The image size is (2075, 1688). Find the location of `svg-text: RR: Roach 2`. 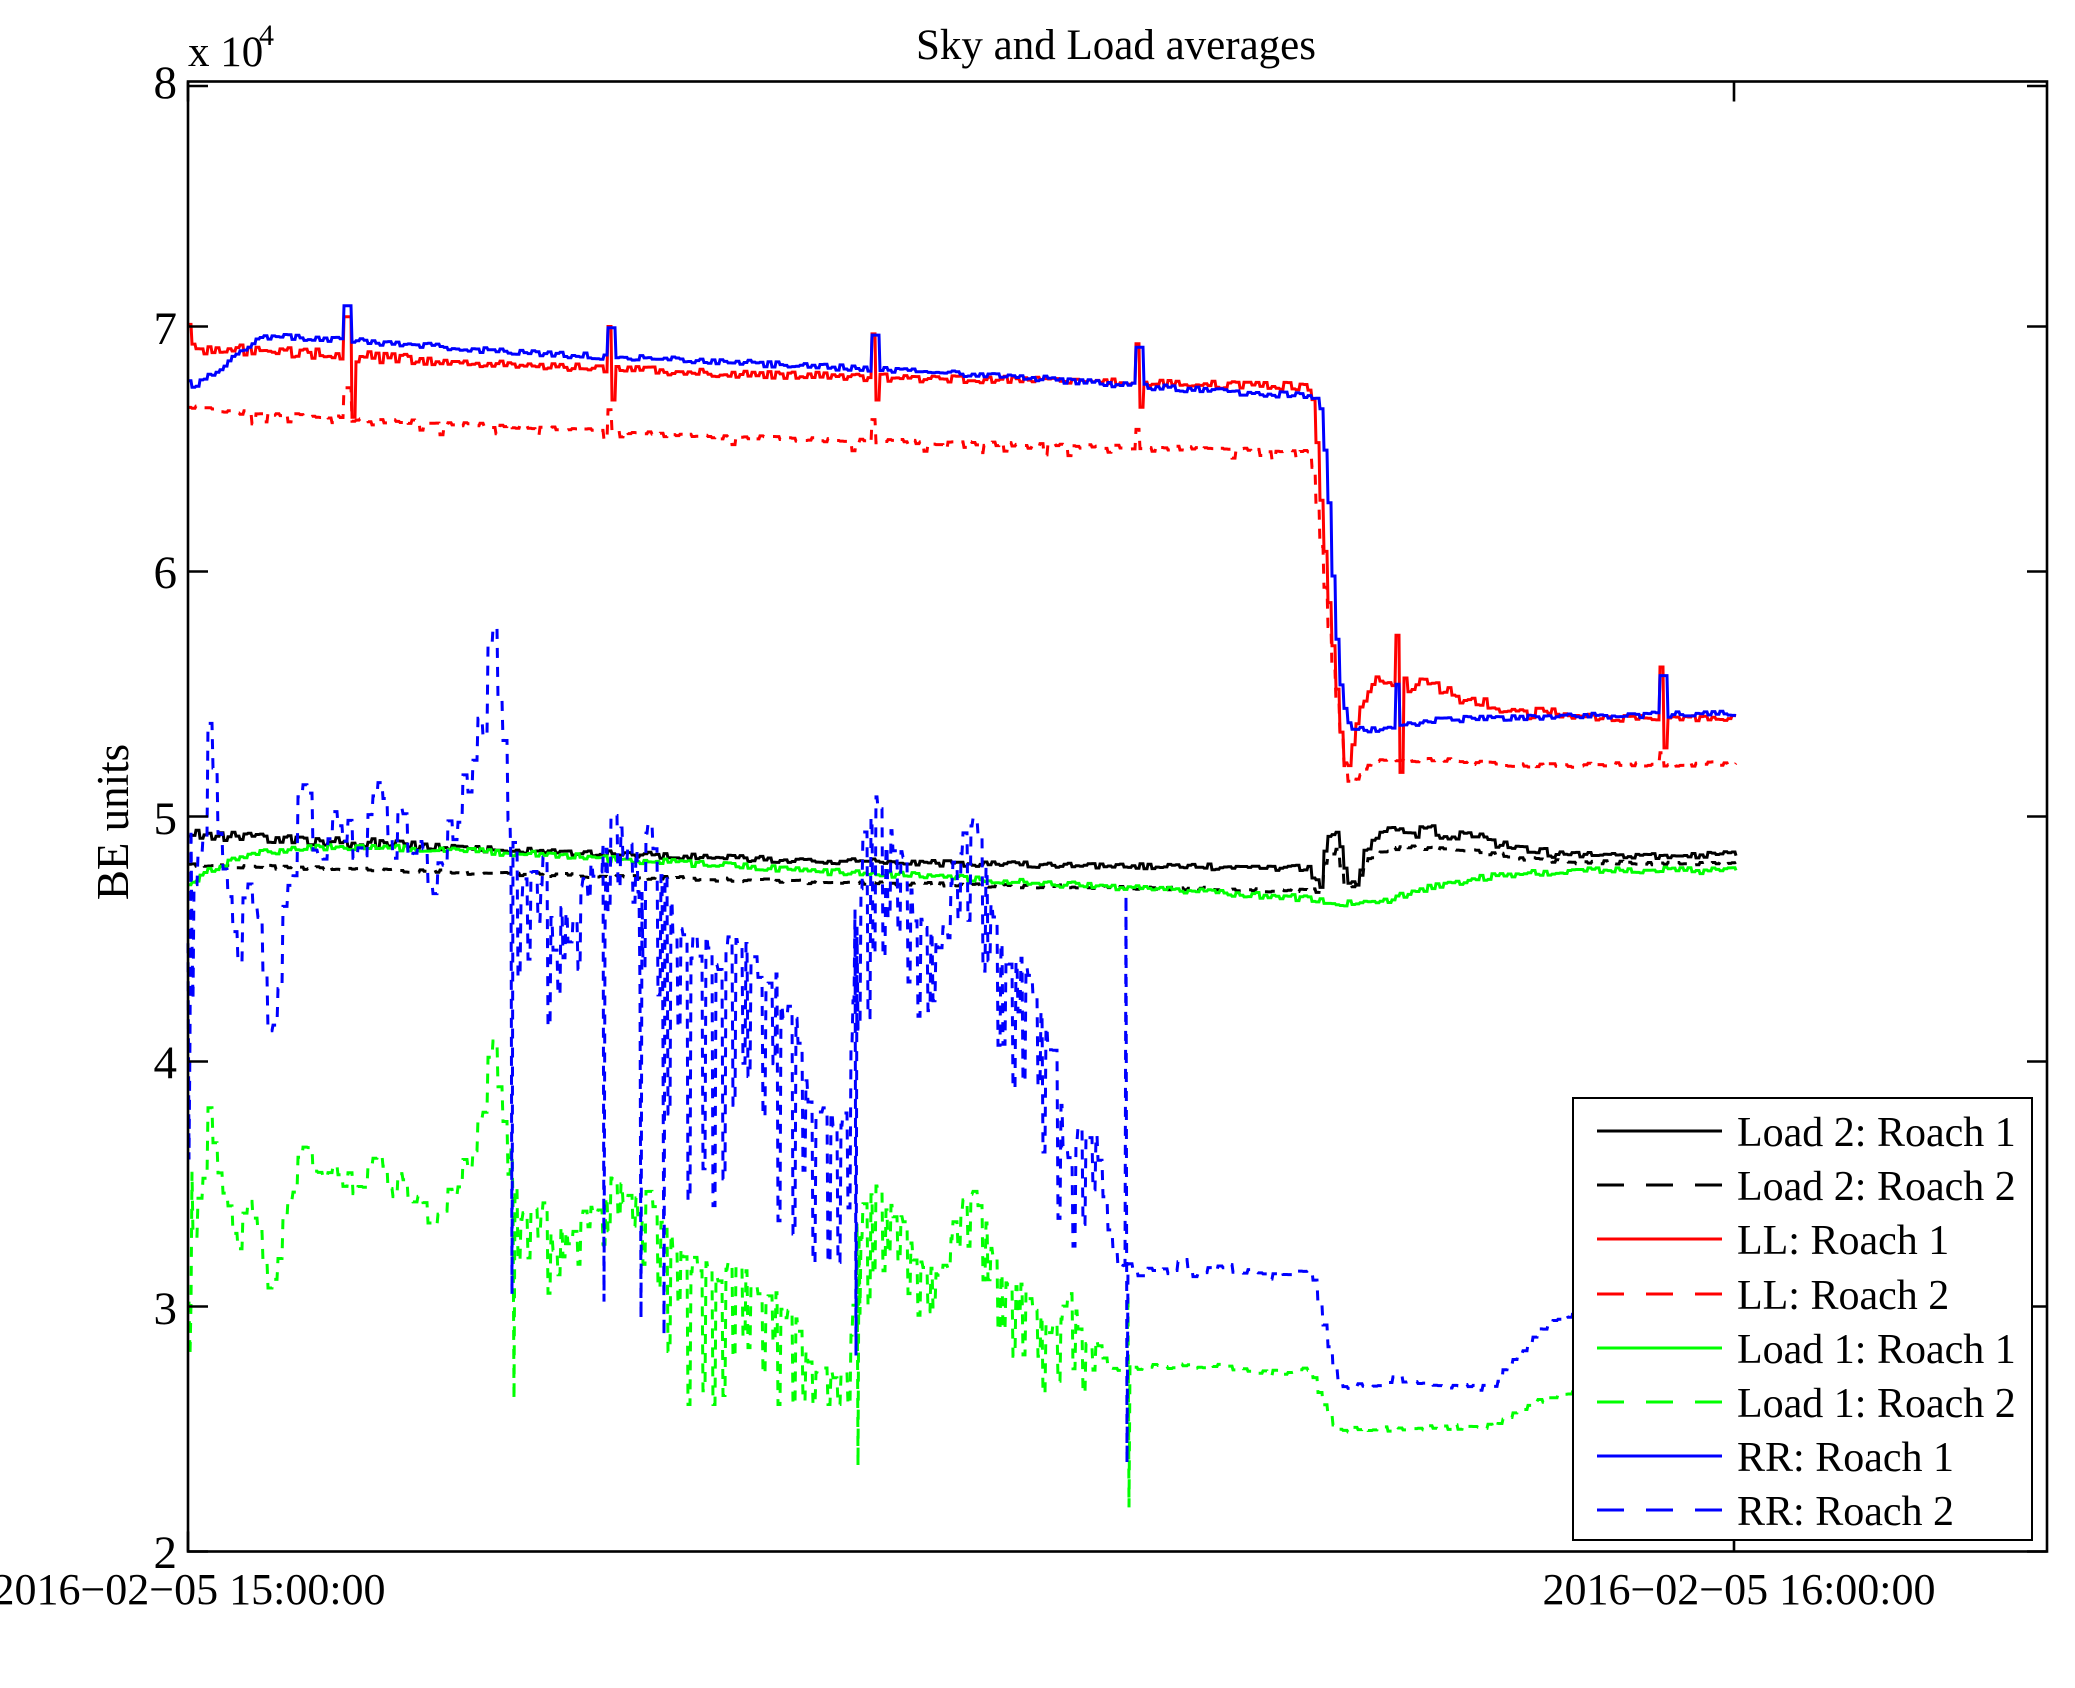

svg-text: RR: Roach 2 is located at coordinates (1845, 1512).